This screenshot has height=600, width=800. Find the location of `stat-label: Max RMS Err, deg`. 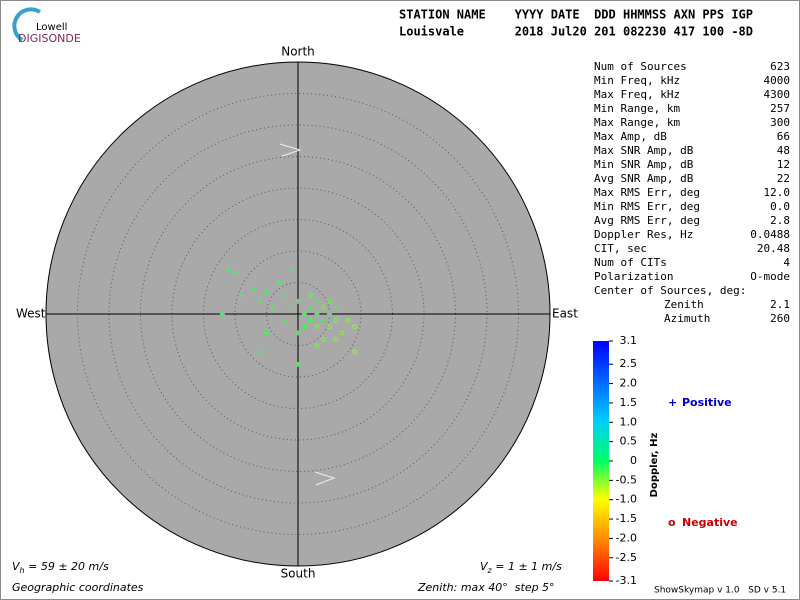

stat-label: Max RMS Err, deg is located at coordinates (647, 192).